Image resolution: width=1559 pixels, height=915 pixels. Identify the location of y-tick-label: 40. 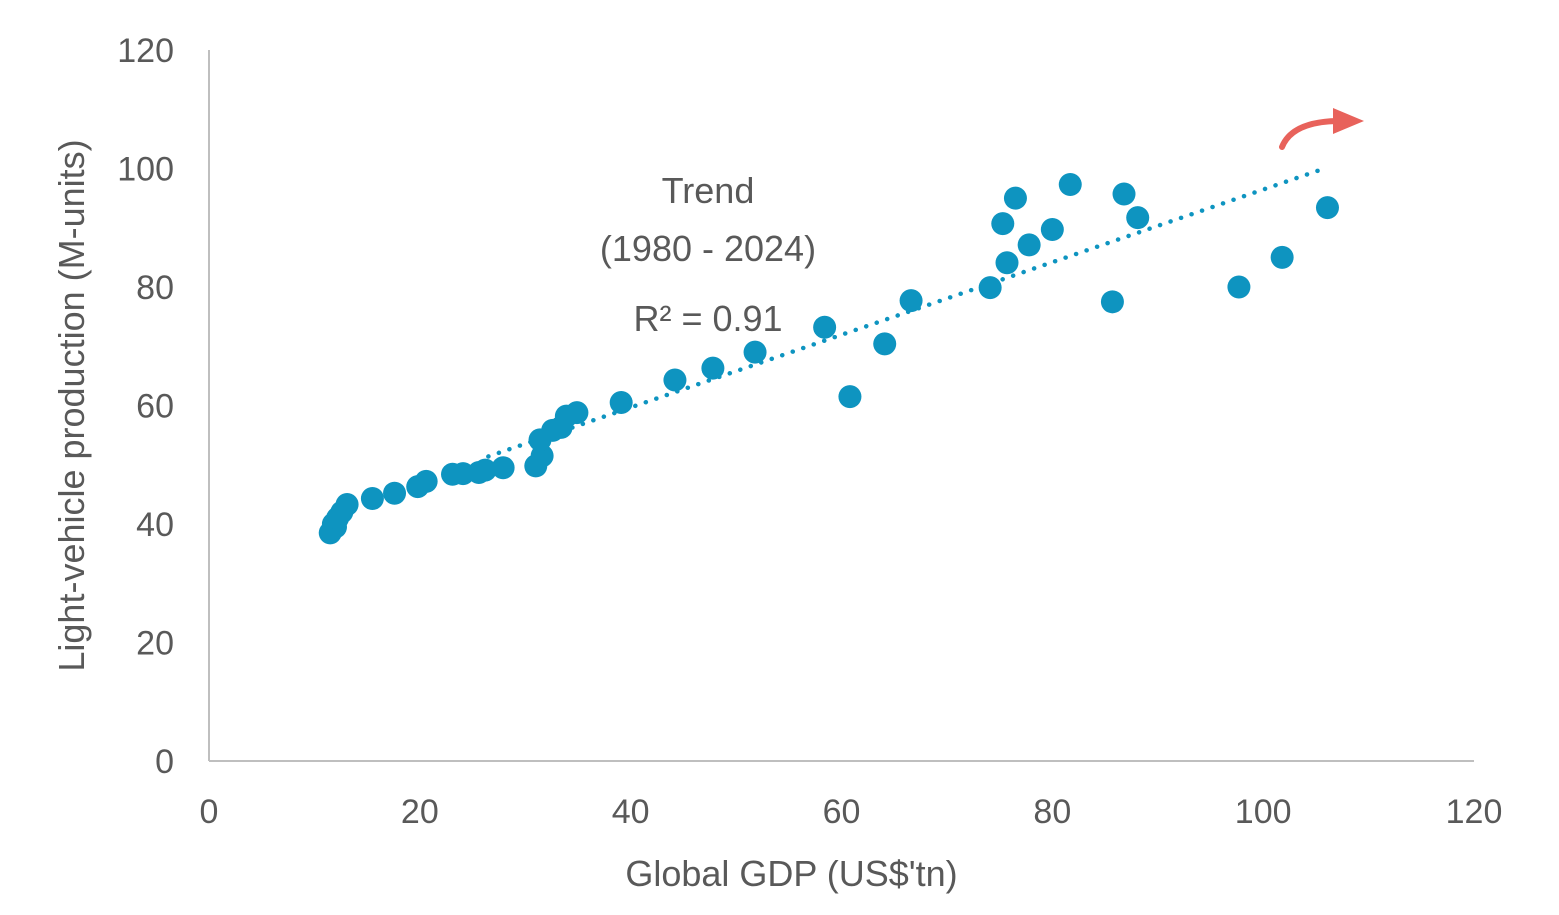
(155, 525).